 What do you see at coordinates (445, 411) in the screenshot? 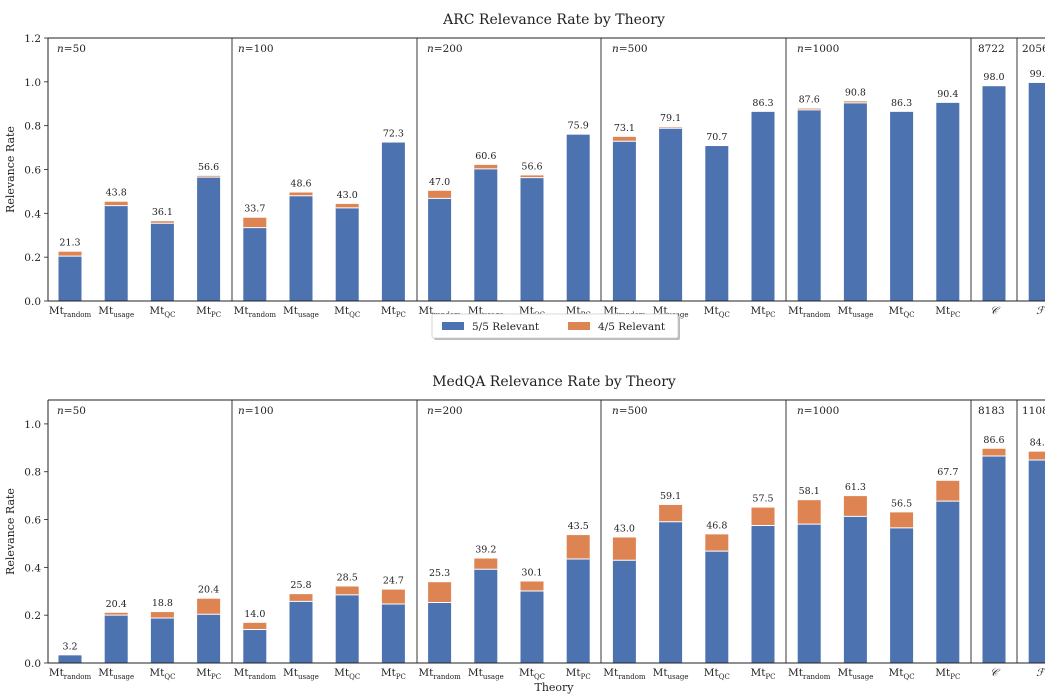
I see `medqa-group-label: n=200` at bounding box center [445, 411].